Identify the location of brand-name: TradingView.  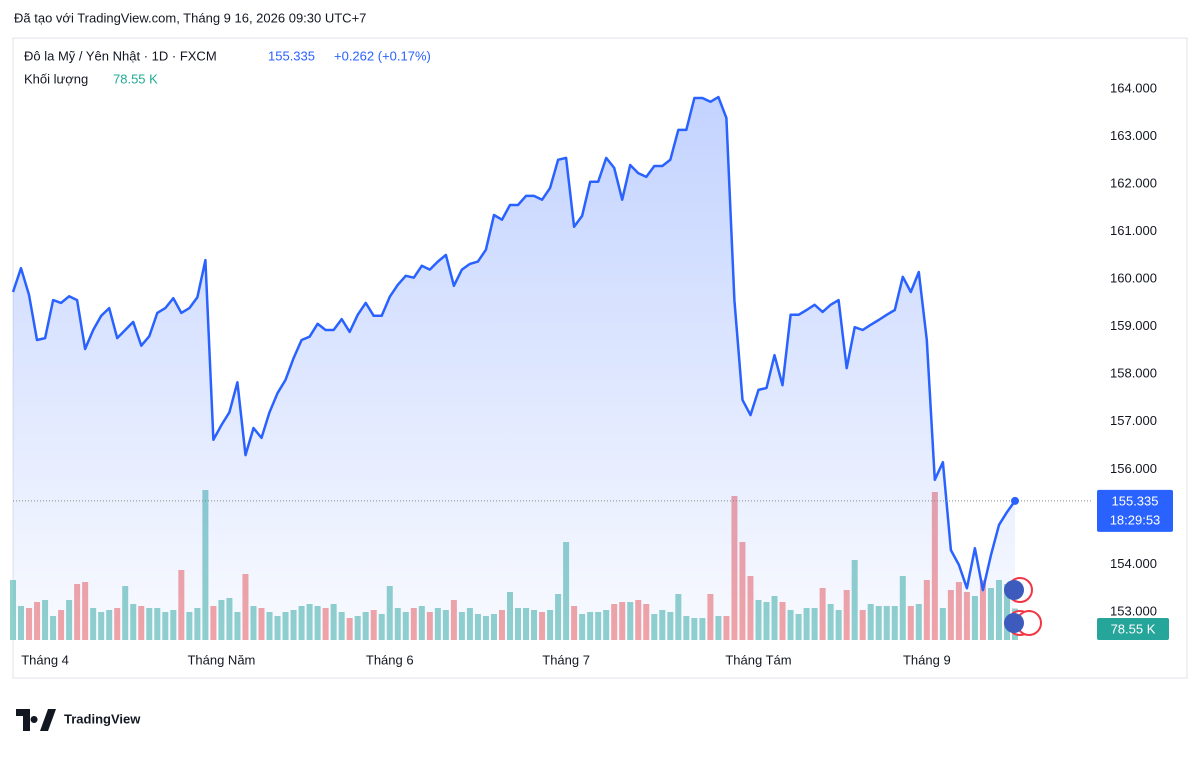
(102, 718).